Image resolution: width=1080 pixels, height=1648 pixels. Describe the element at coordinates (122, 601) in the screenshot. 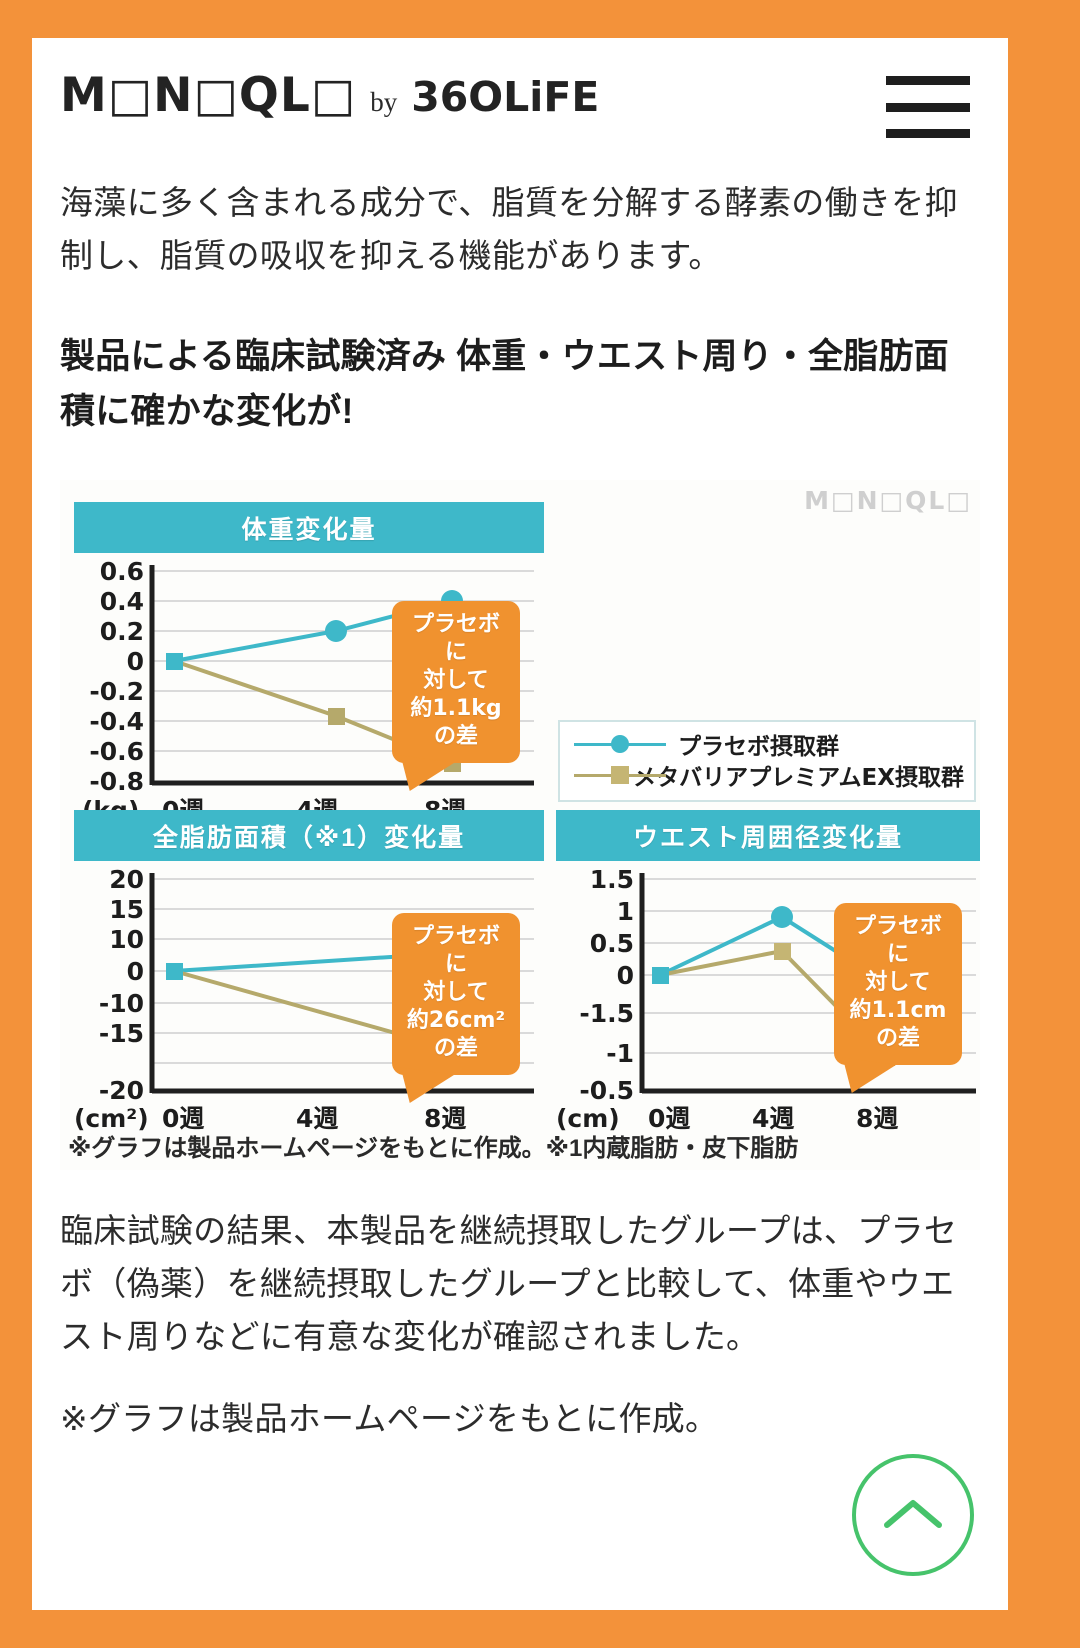

I see `svg-text: 0.4` at that location.